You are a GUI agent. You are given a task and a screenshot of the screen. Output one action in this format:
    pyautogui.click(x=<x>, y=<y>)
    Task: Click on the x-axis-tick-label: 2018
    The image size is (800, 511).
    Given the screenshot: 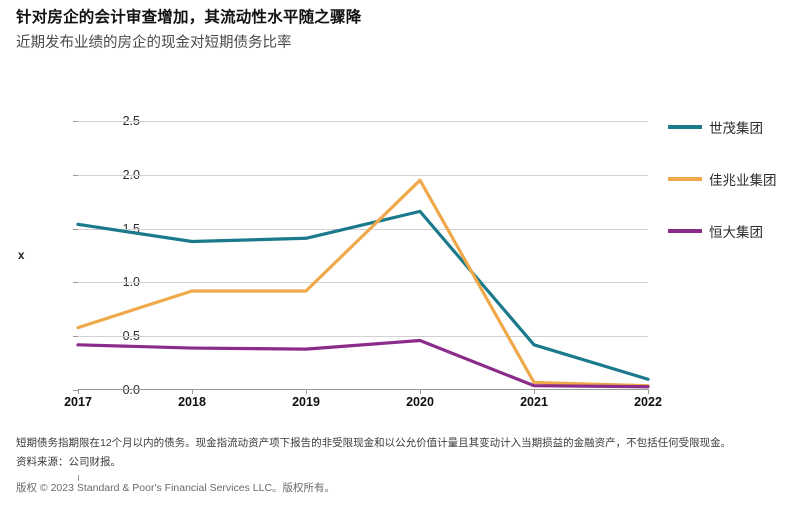 What is the action you would take?
    pyautogui.click(x=192, y=402)
    